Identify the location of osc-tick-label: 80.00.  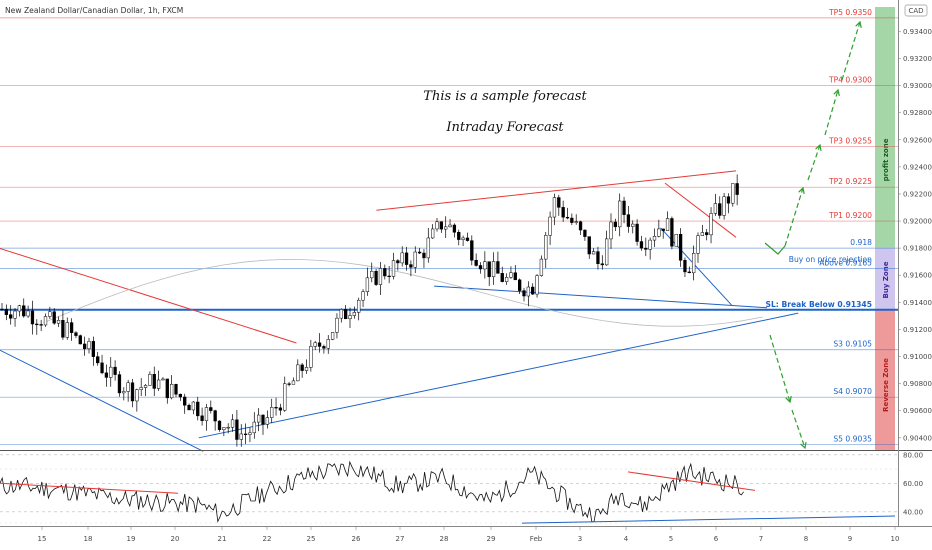
(913, 455).